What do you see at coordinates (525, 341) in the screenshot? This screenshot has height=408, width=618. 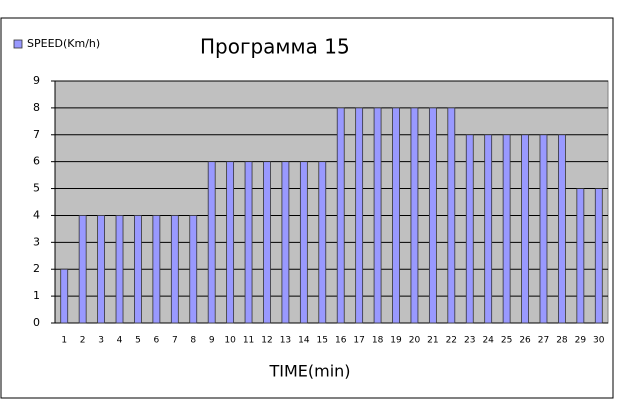 I see `x-tick-label: 26` at bounding box center [525, 341].